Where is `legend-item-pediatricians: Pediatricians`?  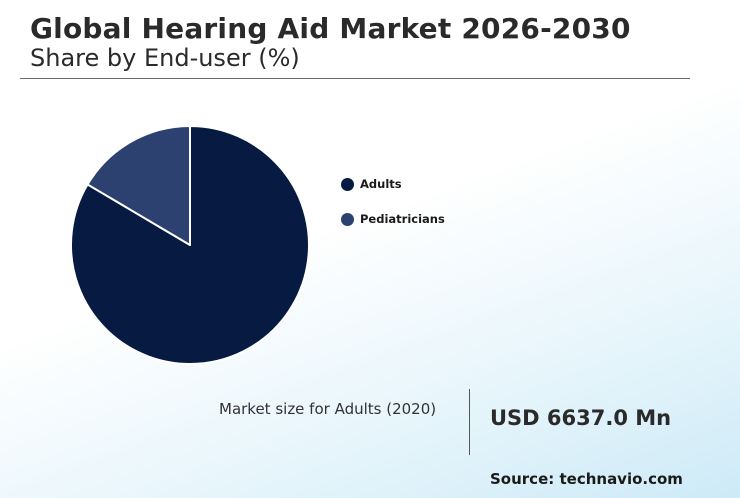
legend-item-pediatricians: Pediatricians is located at coordinates (393, 219).